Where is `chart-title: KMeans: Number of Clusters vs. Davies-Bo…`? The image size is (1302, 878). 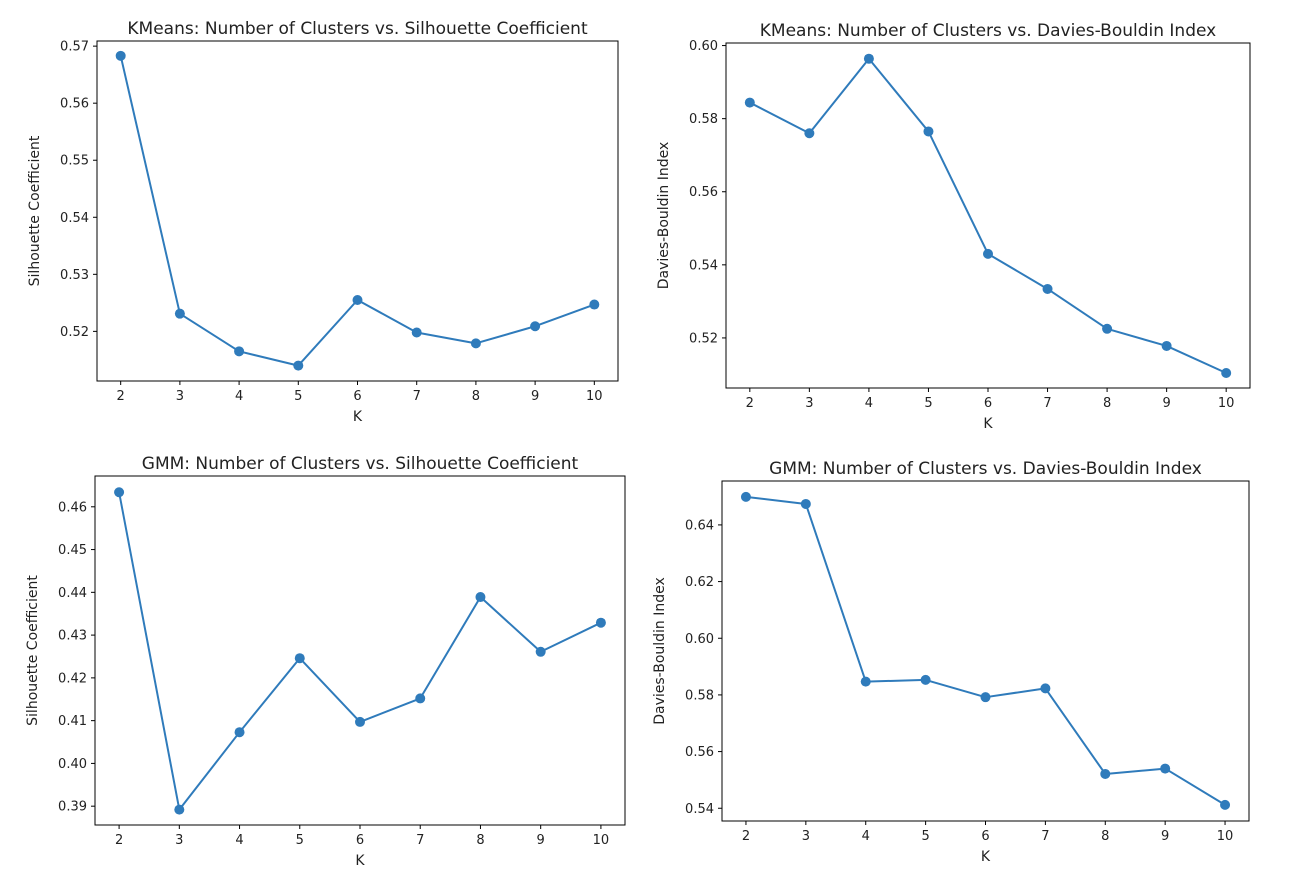 chart-title: KMeans: Number of Clusters vs. Davies-Bo… is located at coordinates (988, 31).